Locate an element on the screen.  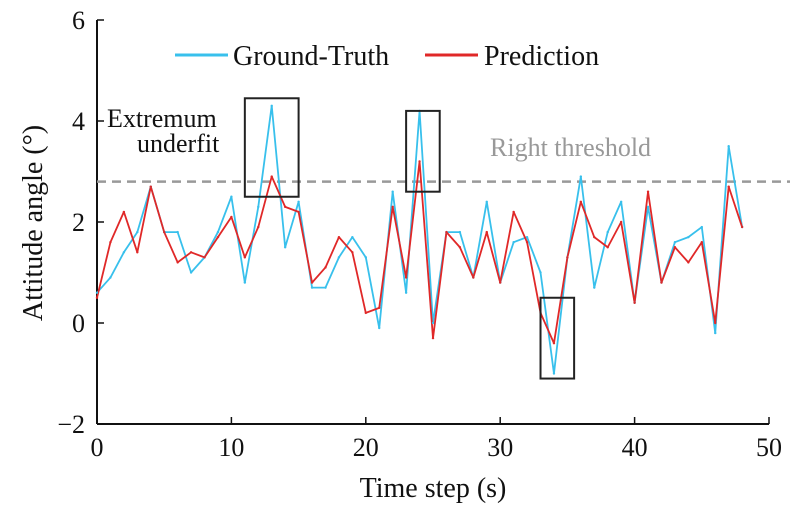
y-tick-label: 2 is located at coordinates (78, 222).